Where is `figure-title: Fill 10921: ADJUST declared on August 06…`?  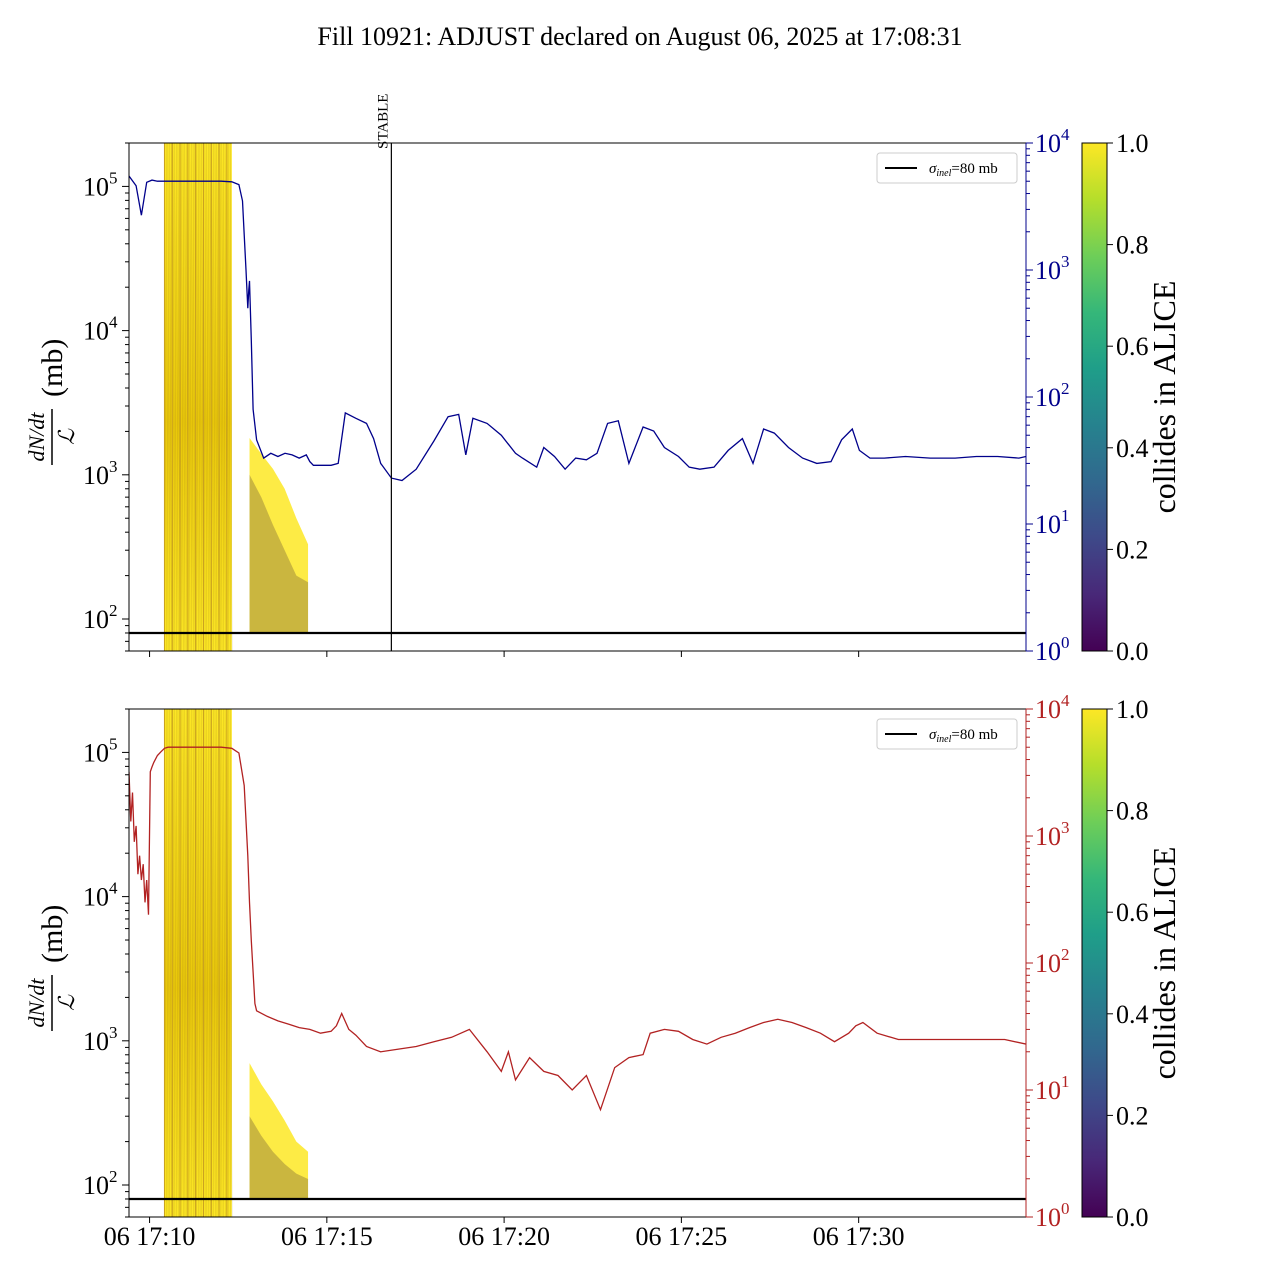 figure-title: Fill 10921: ADJUST declared on August 06… is located at coordinates (639, 36).